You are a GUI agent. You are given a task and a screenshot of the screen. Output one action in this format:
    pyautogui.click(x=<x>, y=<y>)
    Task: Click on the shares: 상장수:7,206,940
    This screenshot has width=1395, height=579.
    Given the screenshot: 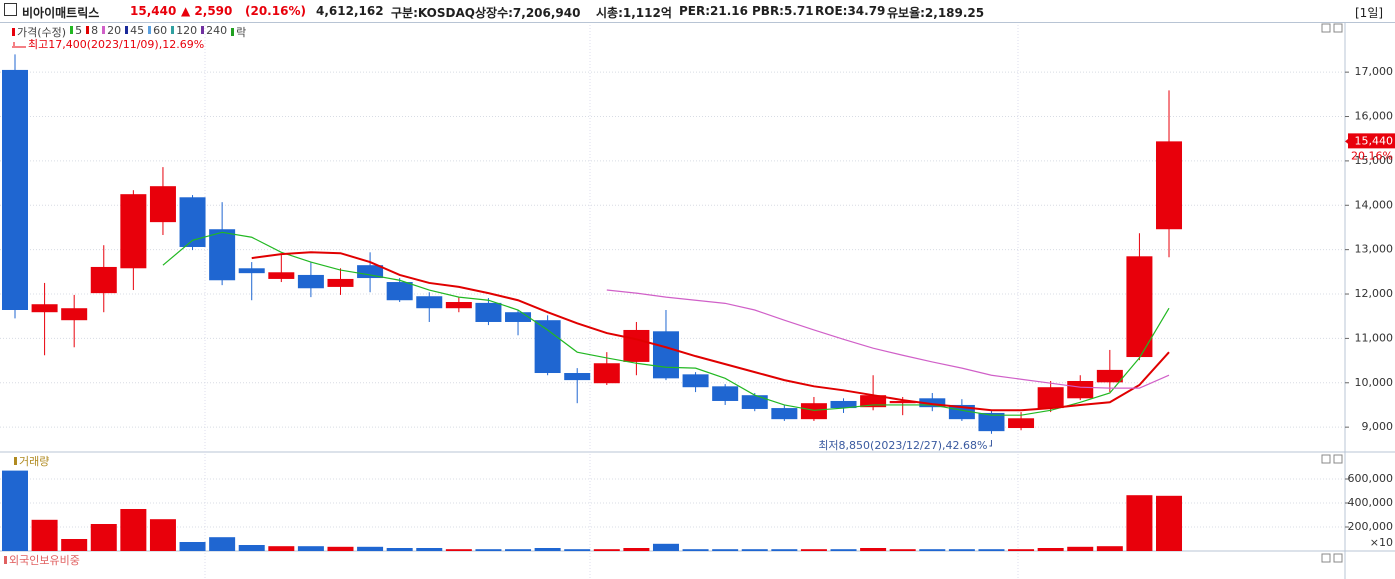 What is the action you would take?
    pyautogui.click(x=528, y=13)
    